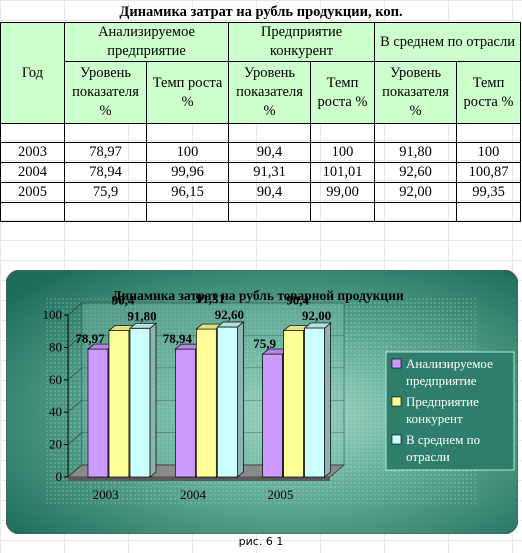 The image size is (522, 553). I want to click on table-cell: 96,15, so click(187, 192).